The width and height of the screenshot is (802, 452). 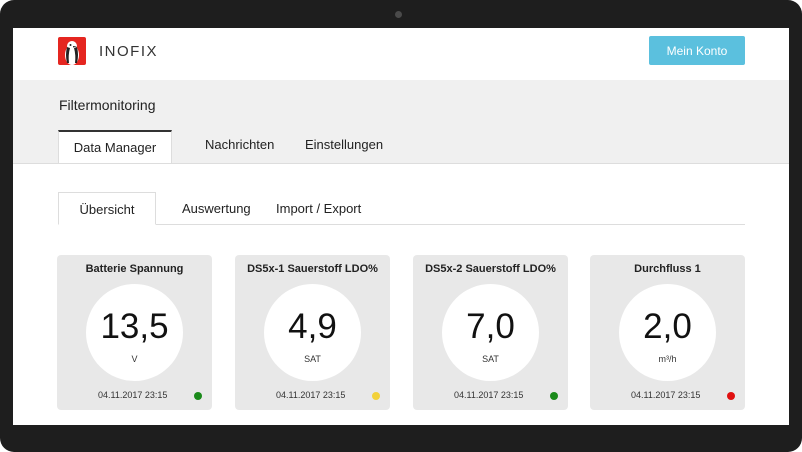 What do you see at coordinates (107, 208) in the screenshot?
I see `subtab-uebersicht: Übersicht` at bounding box center [107, 208].